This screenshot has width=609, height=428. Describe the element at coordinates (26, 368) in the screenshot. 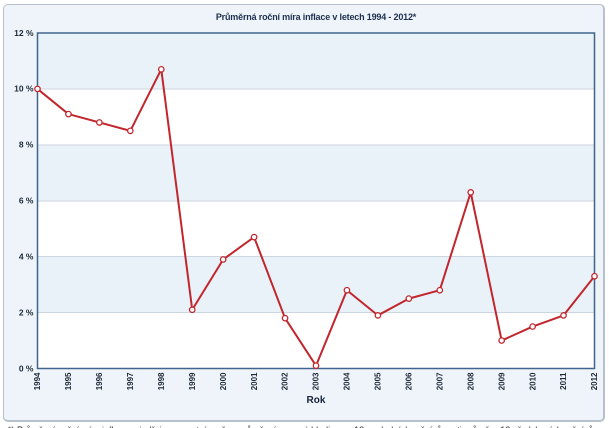

I see `y-tick-label: 0 %` at that location.